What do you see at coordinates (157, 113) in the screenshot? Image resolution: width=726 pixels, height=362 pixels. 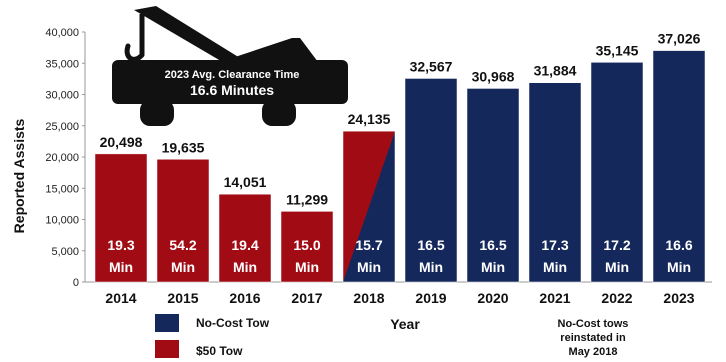 I see `truck-front-wheel` at bounding box center [157, 113].